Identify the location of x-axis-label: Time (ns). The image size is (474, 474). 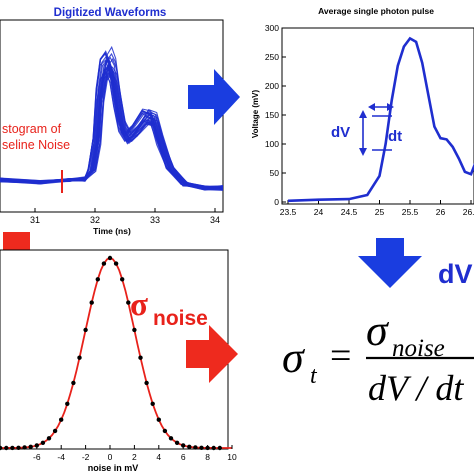
(112, 231).